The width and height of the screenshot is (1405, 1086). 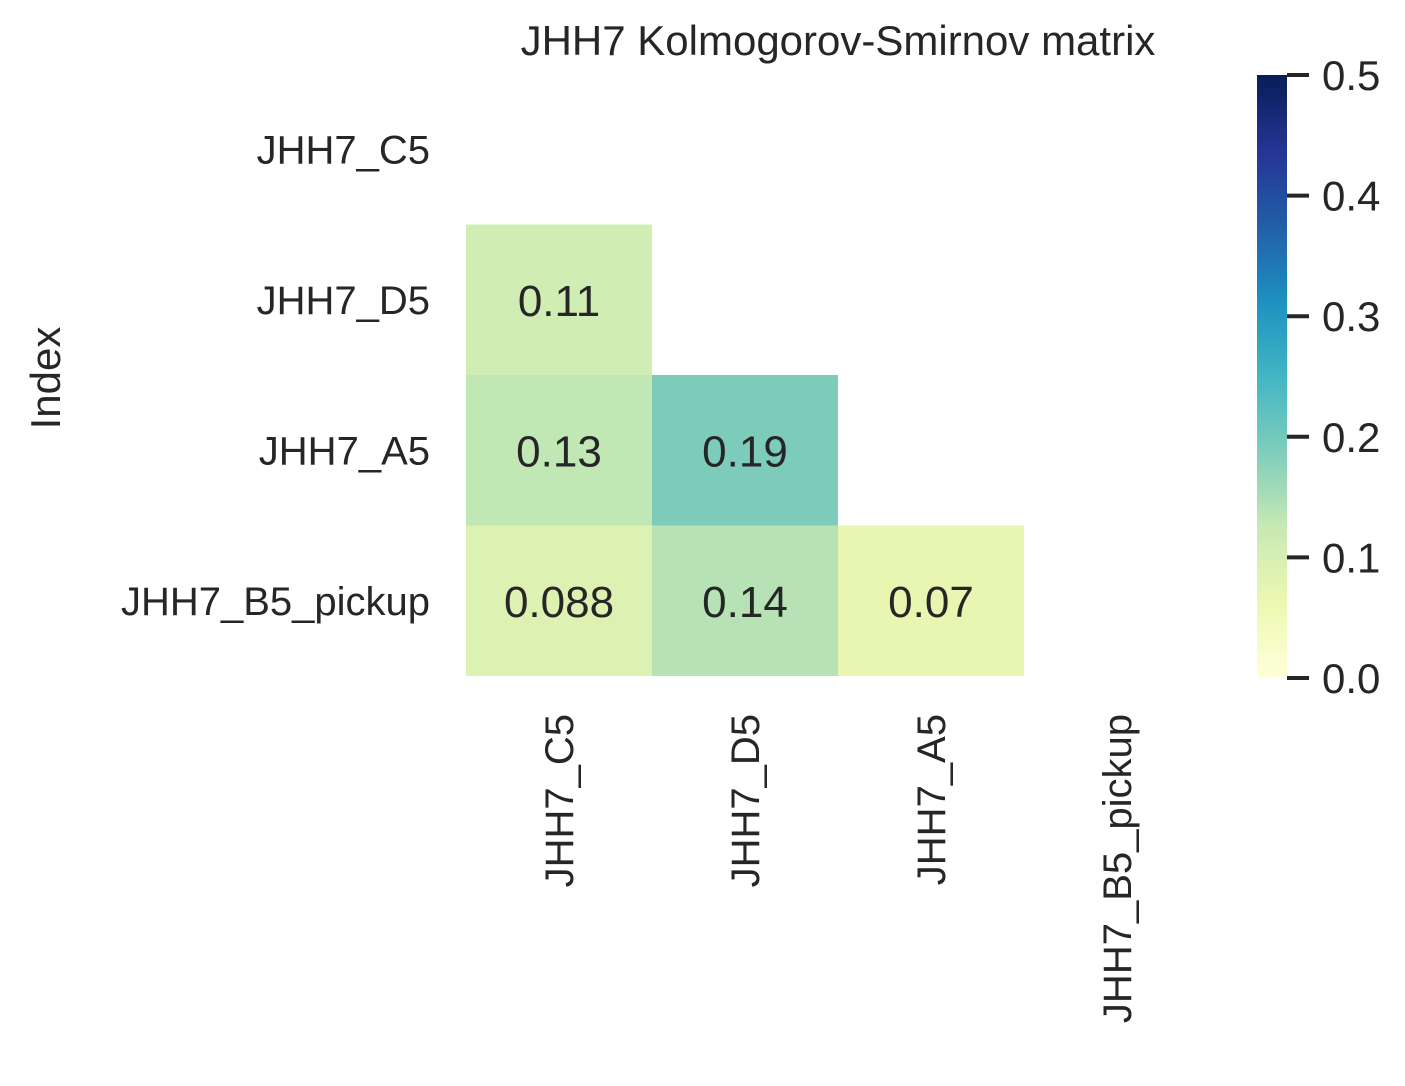 I want to click on colorbar, so click(x=1272, y=376).